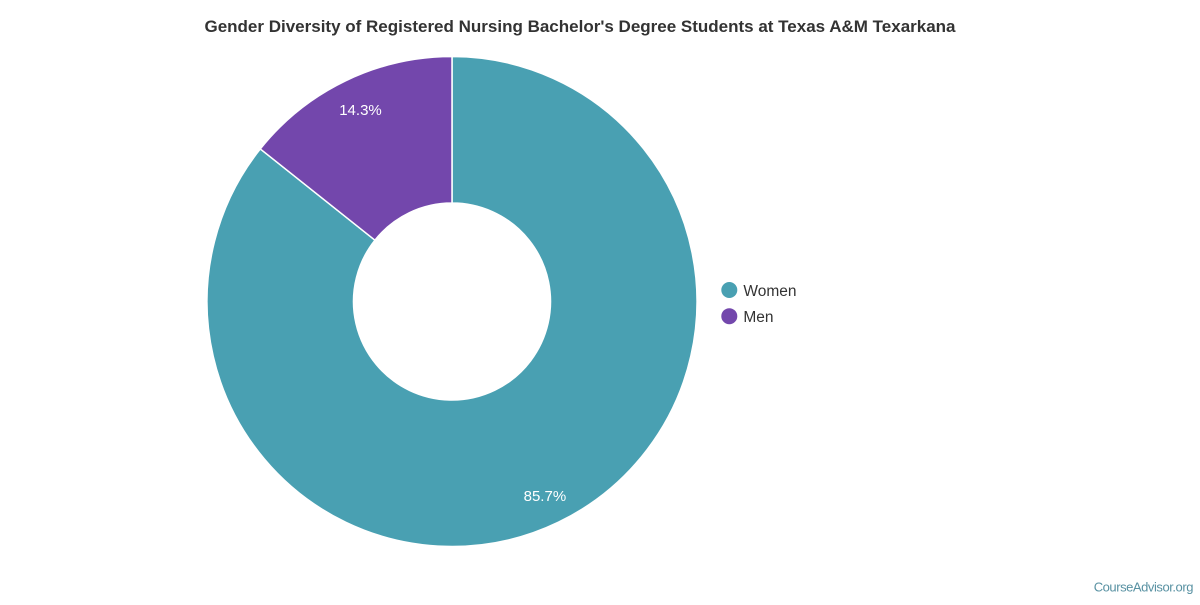  I want to click on svg-text: CourseAdvisor.org, so click(1144, 587).